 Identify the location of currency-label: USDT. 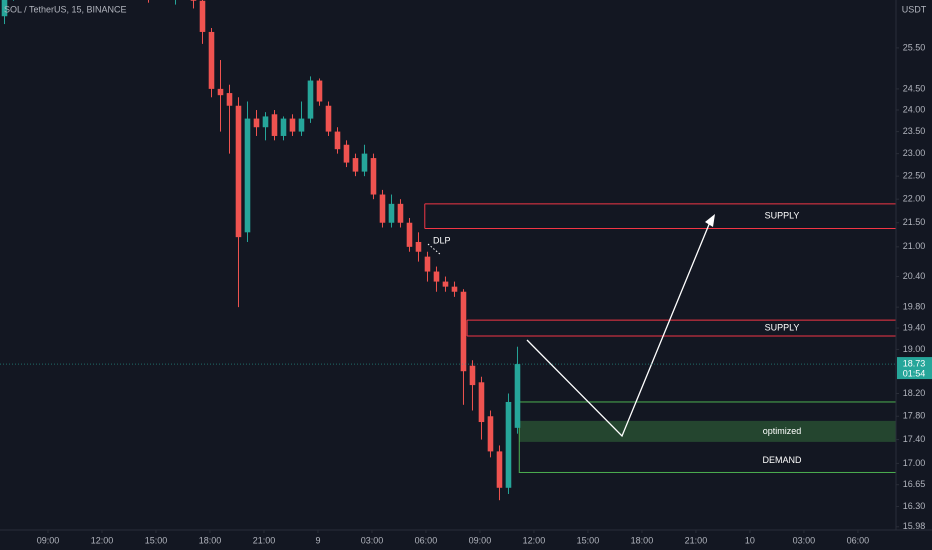
(914, 9).